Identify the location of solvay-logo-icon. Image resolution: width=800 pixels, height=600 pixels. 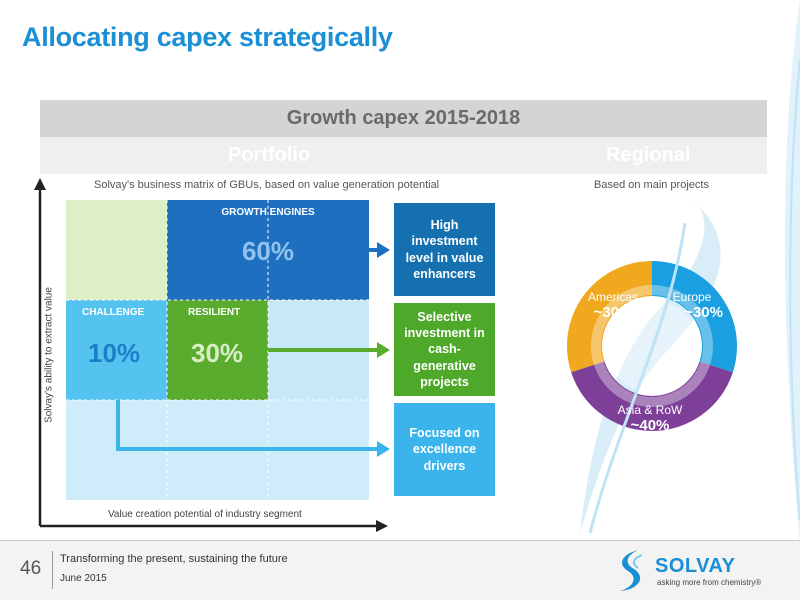
(631, 570).